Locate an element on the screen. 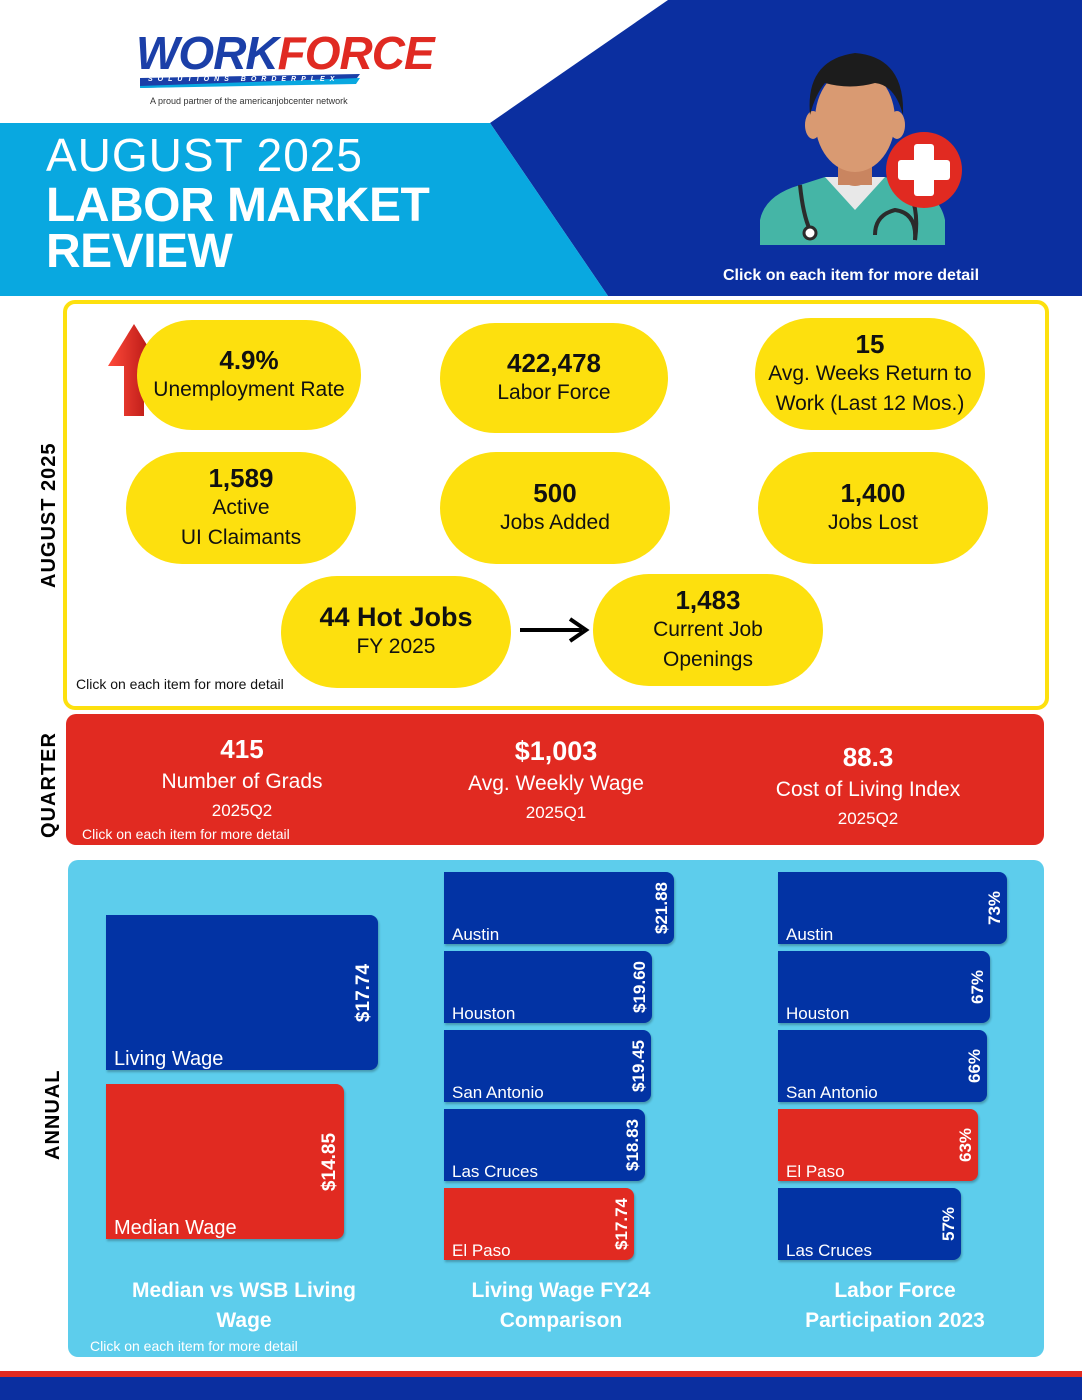 The image size is (1082, 1400). labor-force-stat: 422,478 Labor Force is located at coordinates (554, 378).